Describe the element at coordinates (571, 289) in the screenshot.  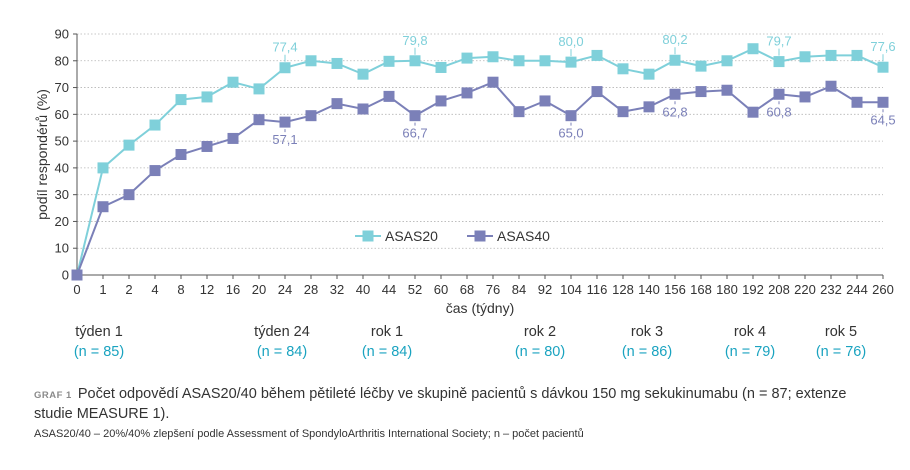
I see `x-tick-label: 104` at that location.